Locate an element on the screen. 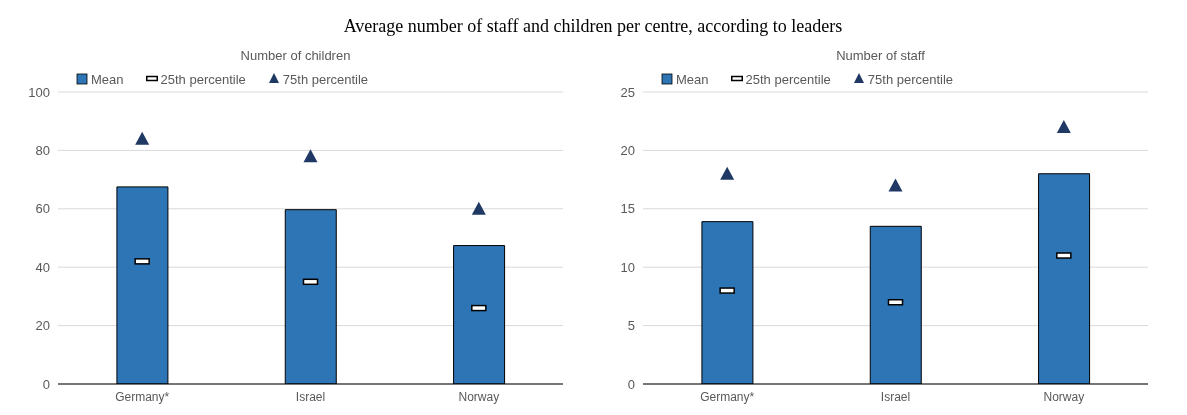  y-tick-label: 40 is located at coordinates (42, 267).